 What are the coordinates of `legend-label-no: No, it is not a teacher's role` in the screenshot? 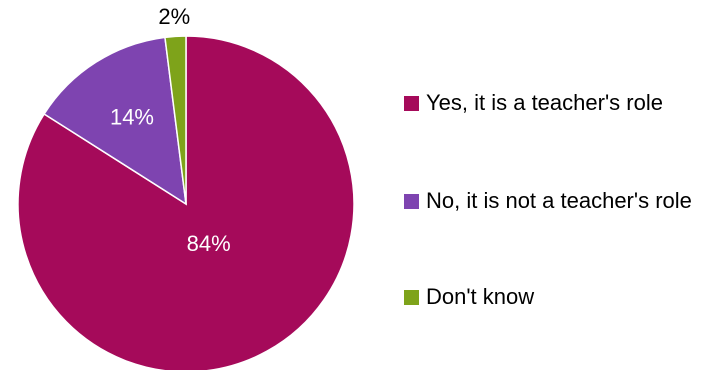 It's located at (559, 200).